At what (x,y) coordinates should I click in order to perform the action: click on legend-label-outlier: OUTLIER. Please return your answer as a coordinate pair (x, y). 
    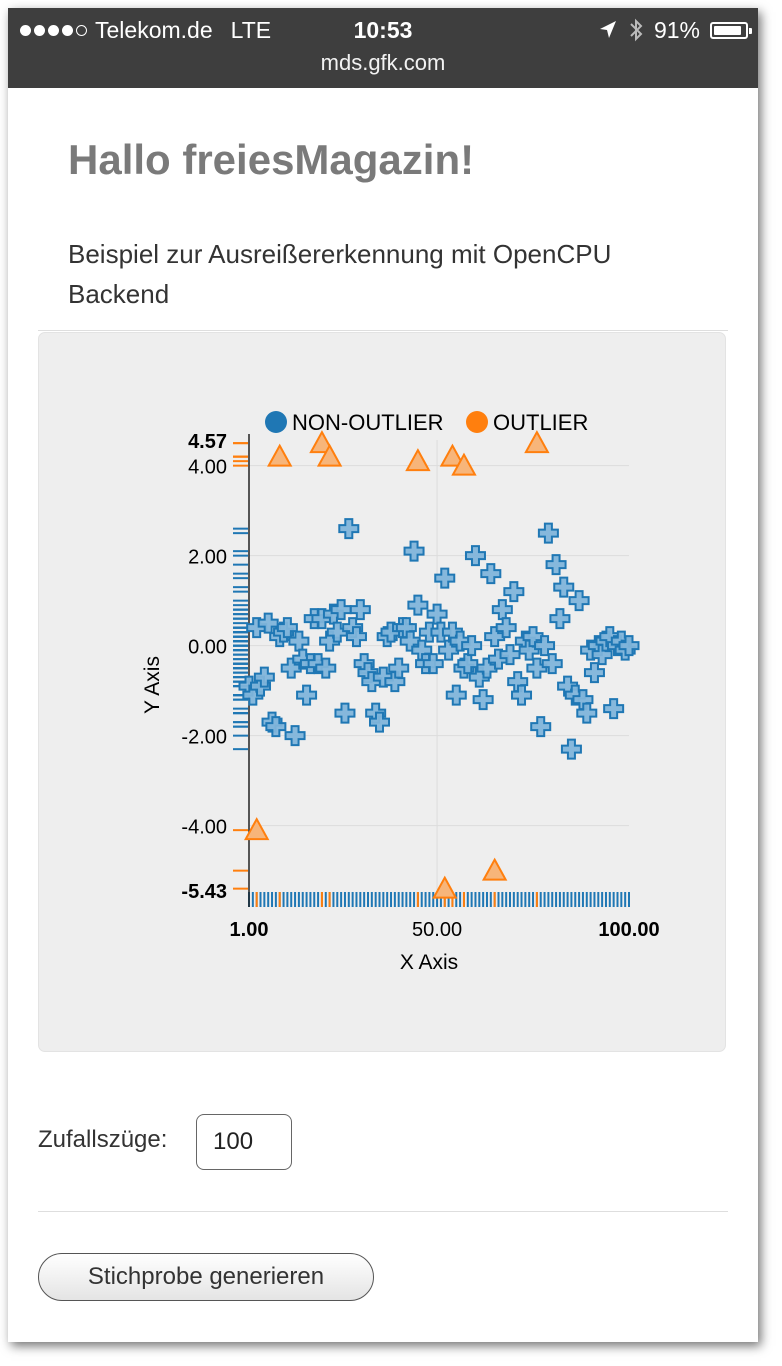
    Looking at the image, I should click on (540, 422).